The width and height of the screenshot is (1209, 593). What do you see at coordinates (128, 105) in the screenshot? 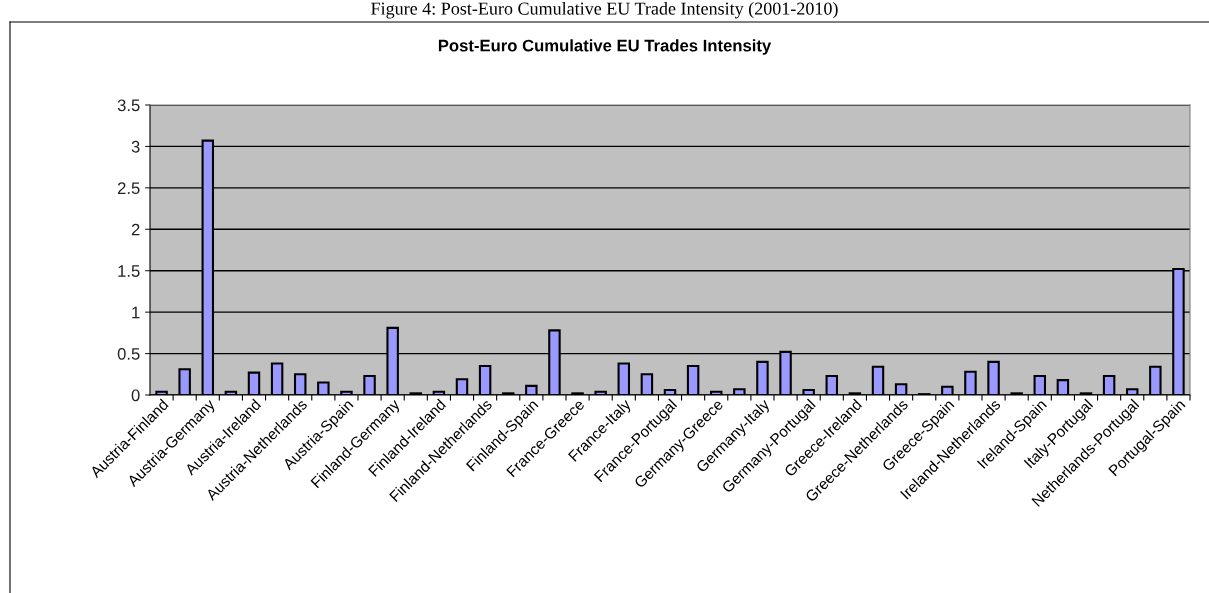
I see `y-tick-label: 3.5` at bounding box center [128, 105].